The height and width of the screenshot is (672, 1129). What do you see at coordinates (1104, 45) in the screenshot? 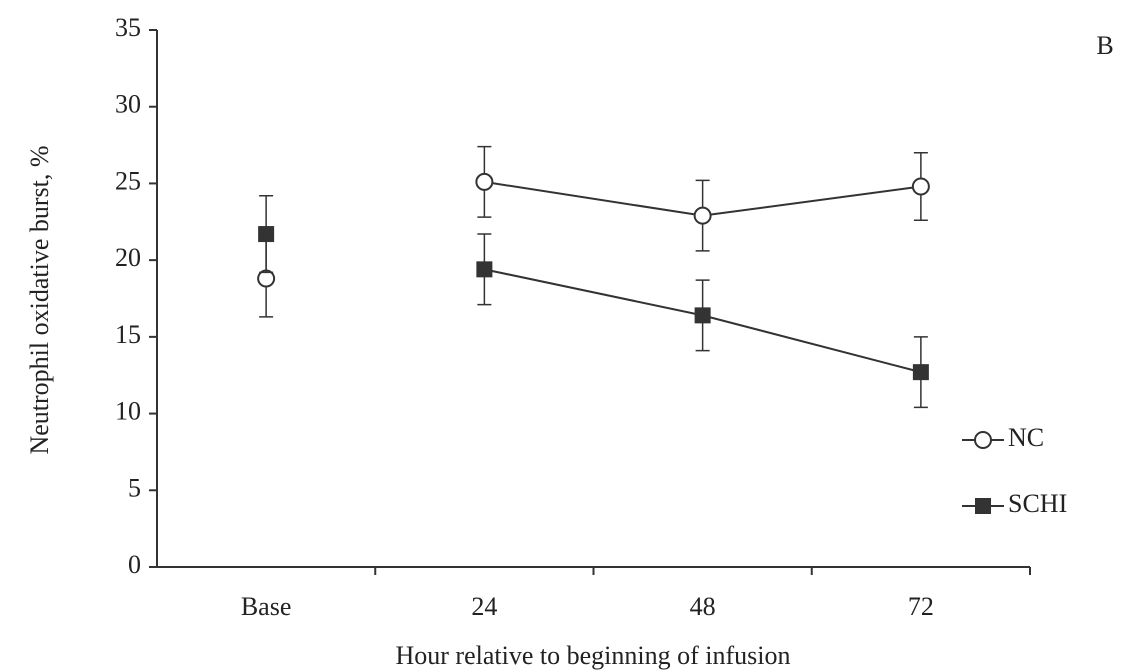
I see `panel-label: B` at bounding box center [1104, 45].